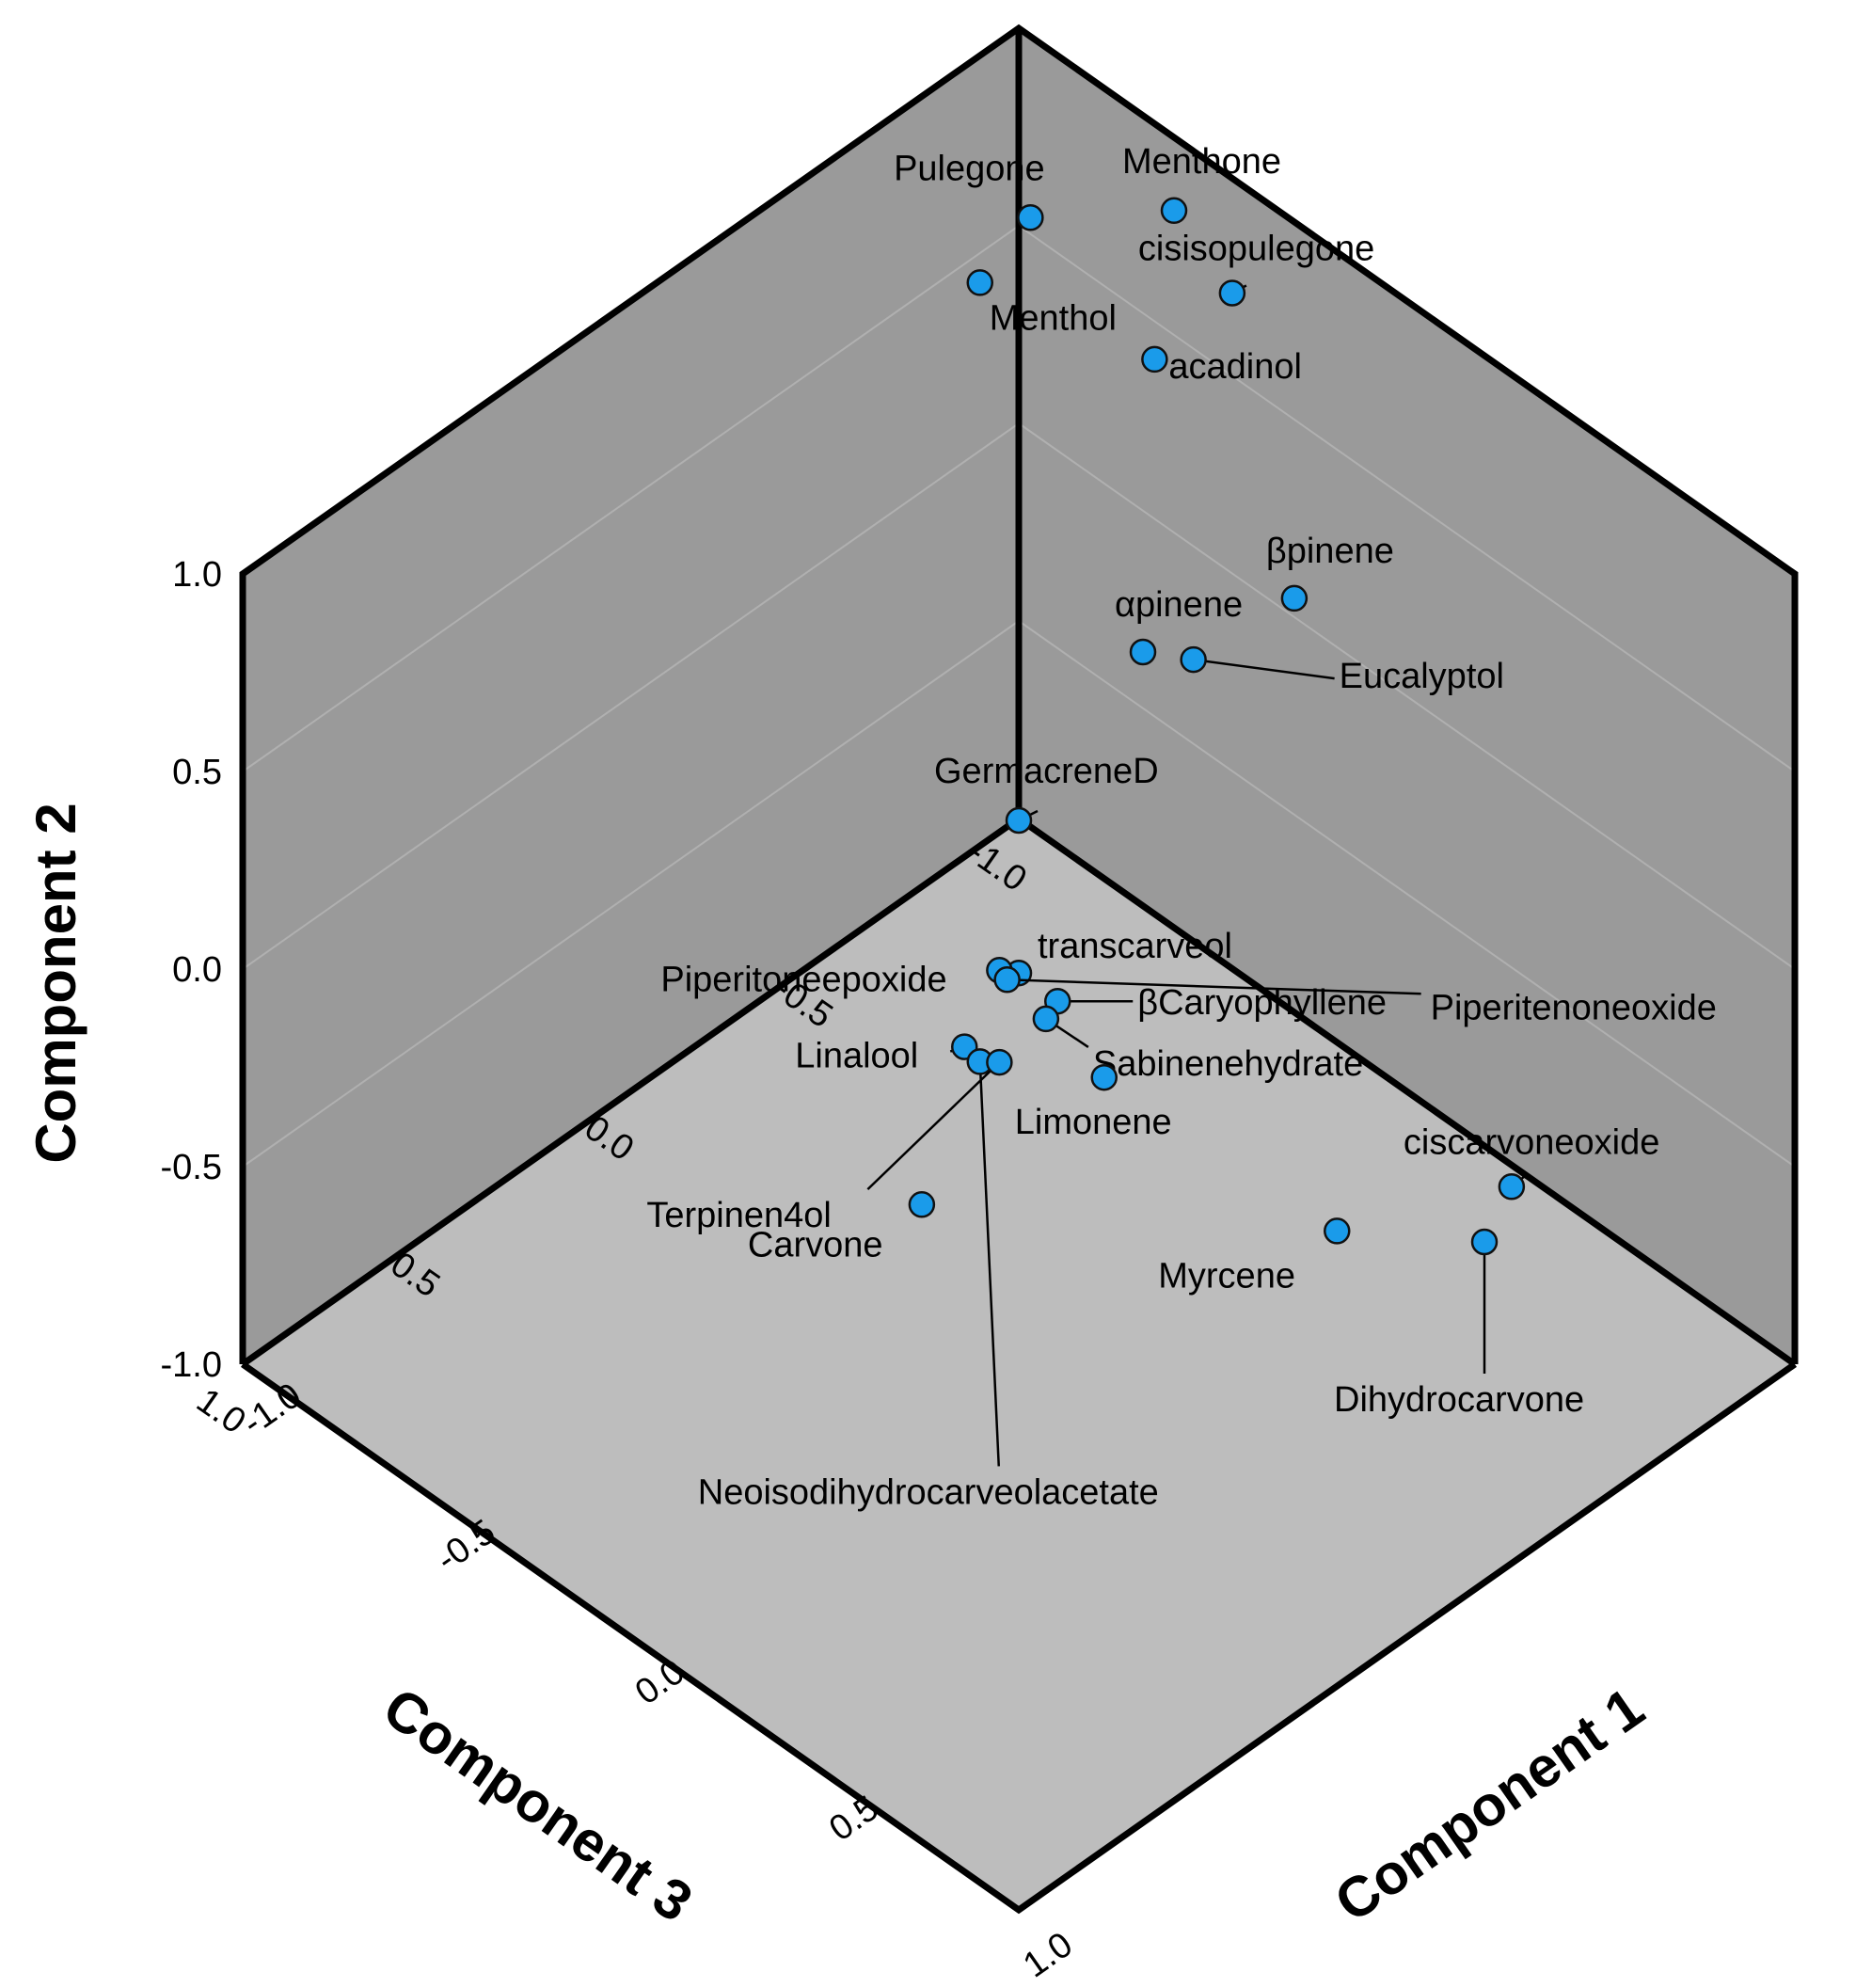  Describe the element at coordinates (197, 970) in the screenshot. I see `component2-tick-label: 0.0` at that location.